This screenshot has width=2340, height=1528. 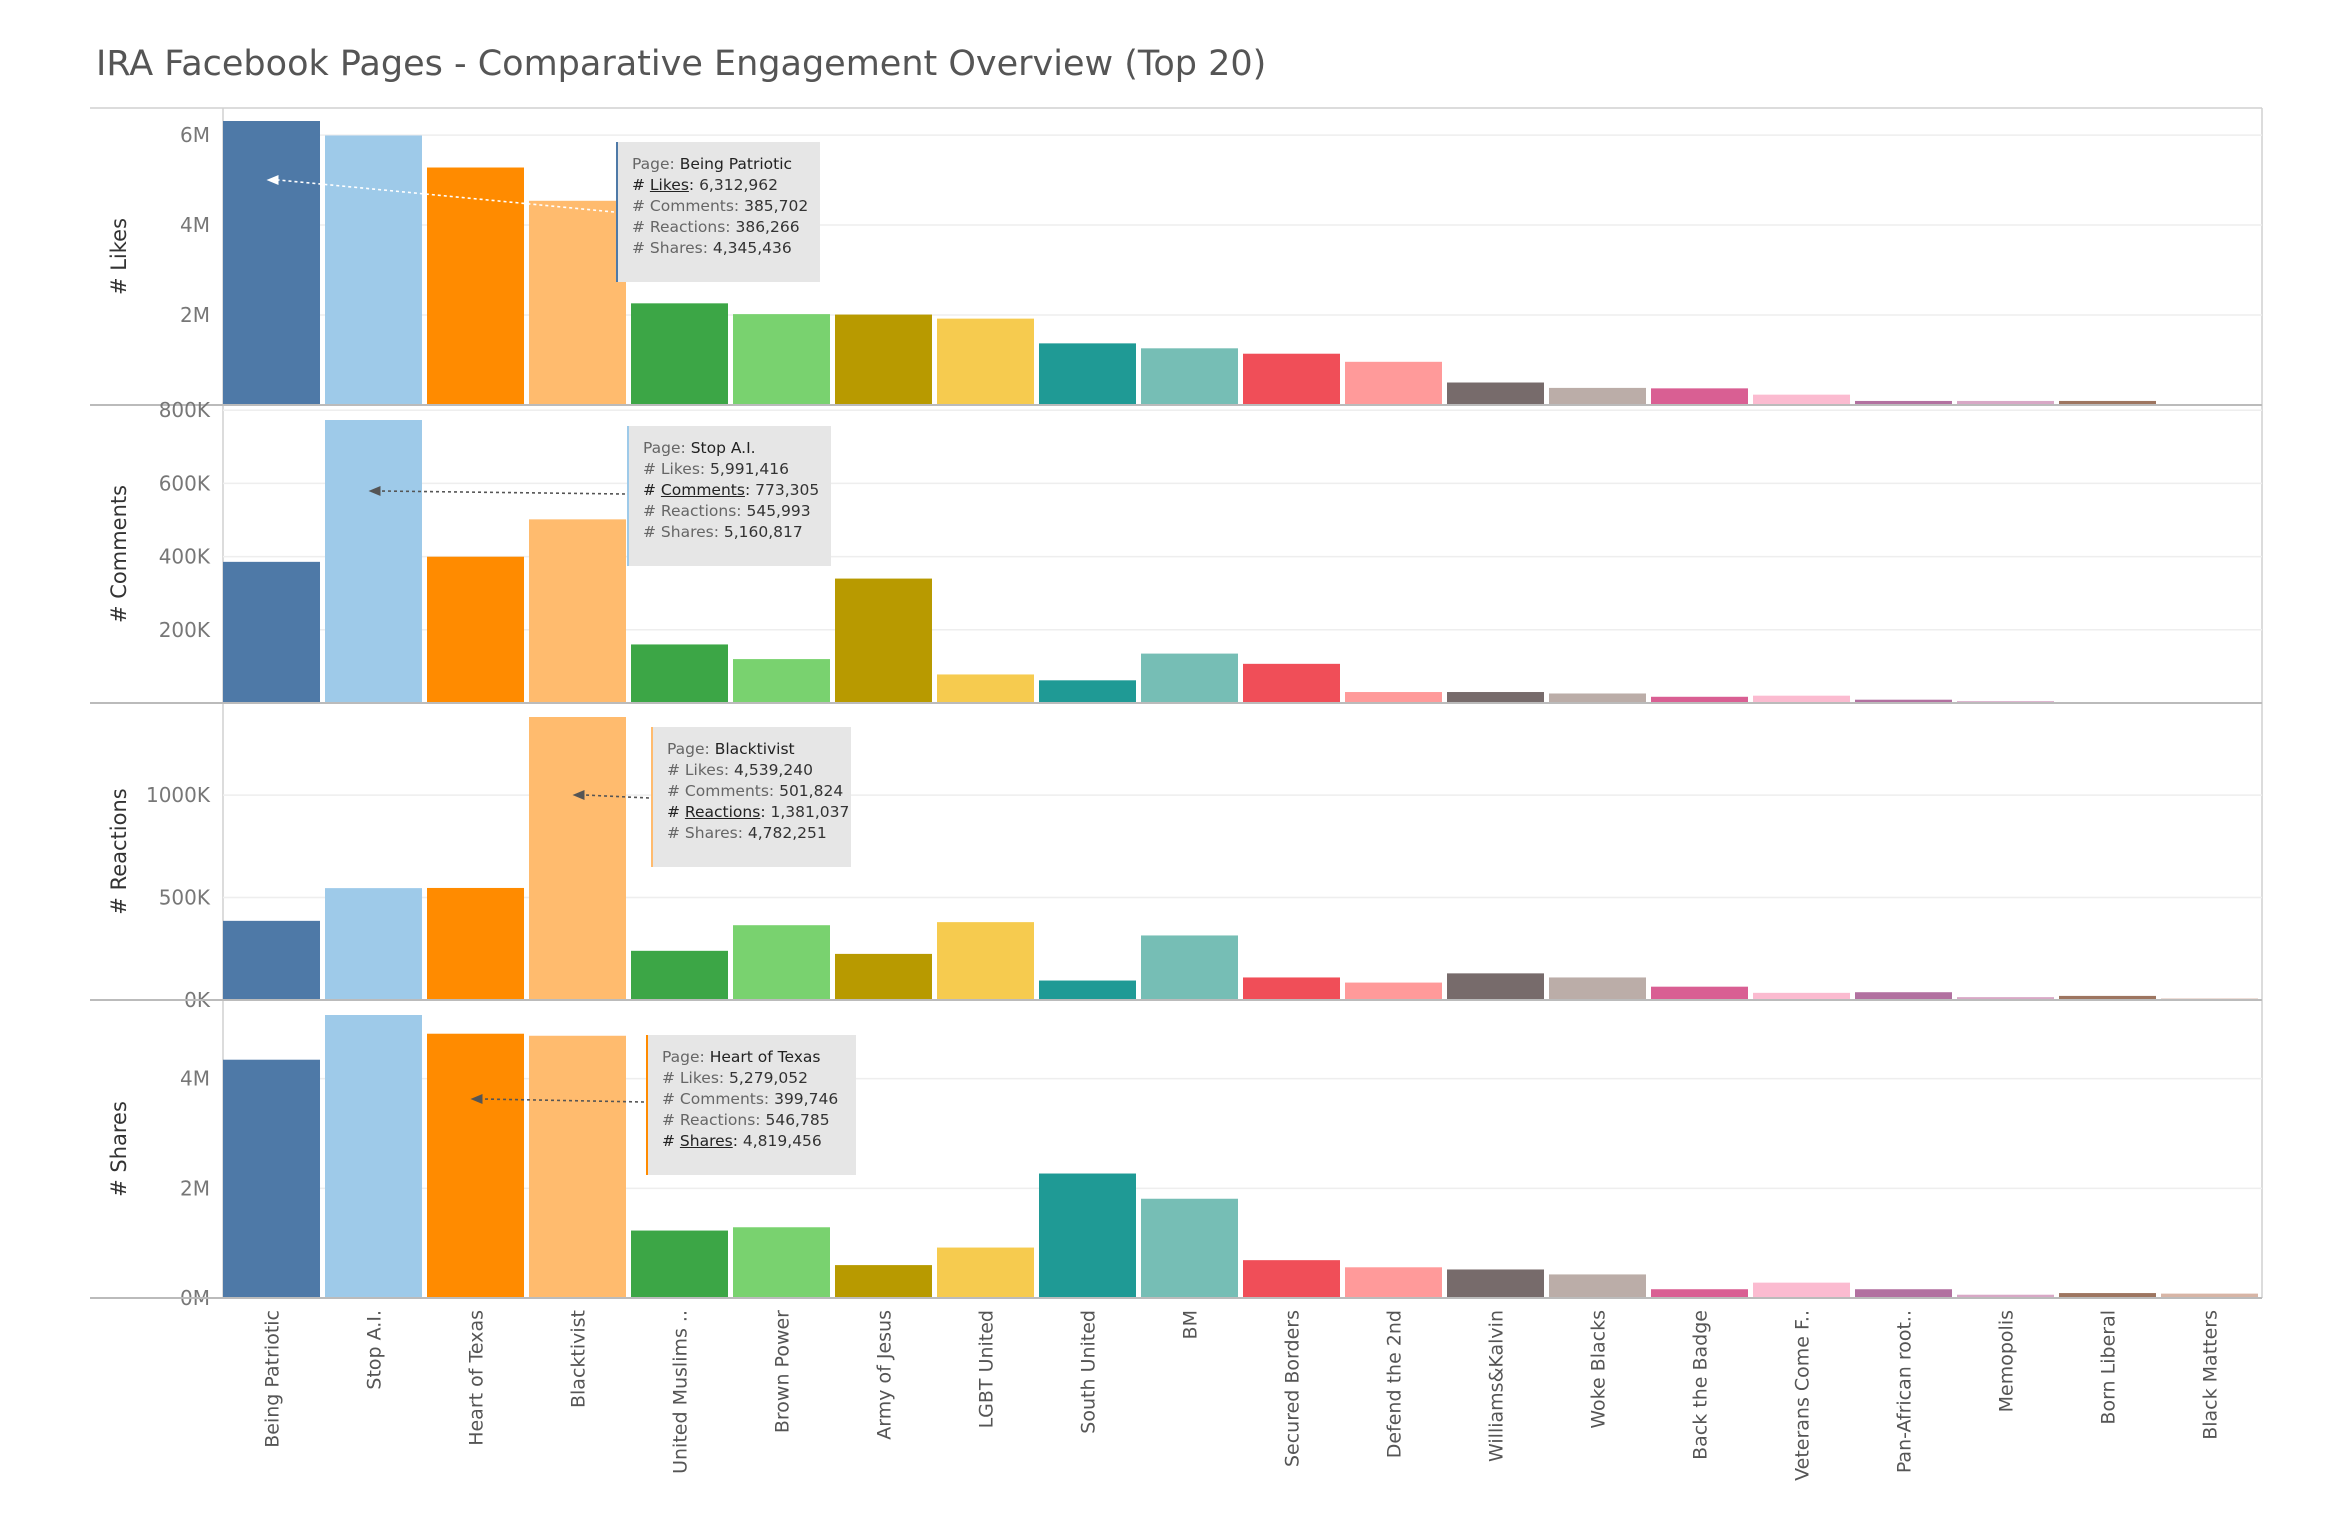 What do you see at coordinates (1801, 996) in the screenshot?
I see `bar-reactions-veterans-come-f` at bounding box center [1801, 996].